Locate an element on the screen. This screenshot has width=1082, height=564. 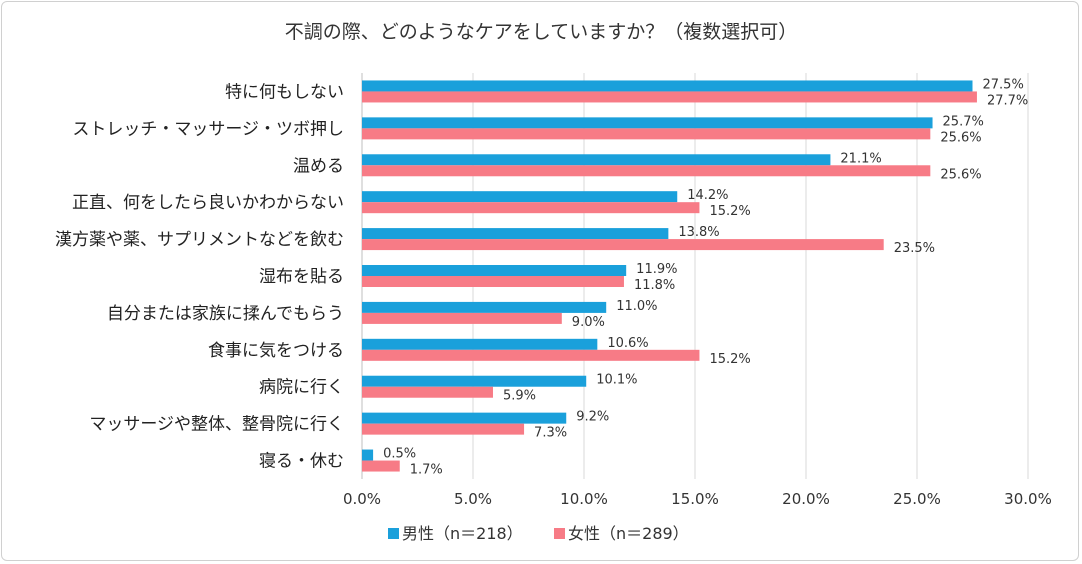
male-data-label: 27.5% is located at coordinates (1003, 84).